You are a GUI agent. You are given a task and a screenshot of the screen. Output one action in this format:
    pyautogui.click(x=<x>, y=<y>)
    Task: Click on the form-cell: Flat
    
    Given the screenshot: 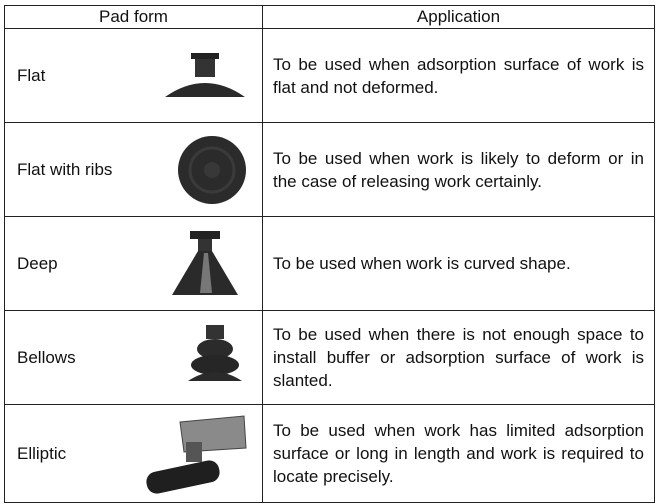 What is the action you would take?
    pyautogui.click(x=133, y=75)
    